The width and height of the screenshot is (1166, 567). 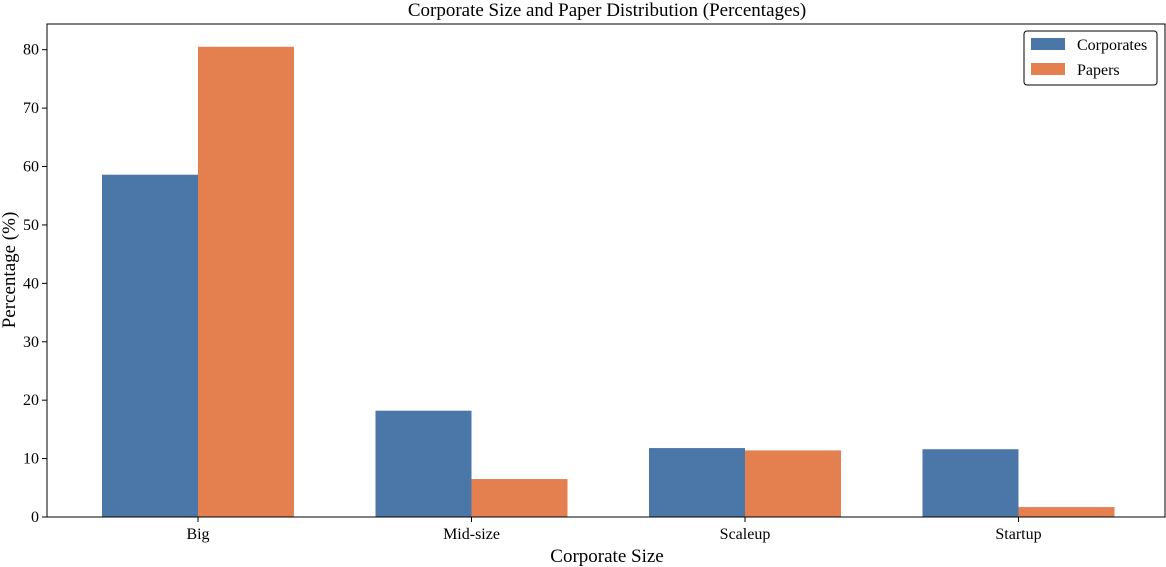 What do you see at coordinates (1090, 58) in the screenshot?
I see `legend: Corporates Papers` at bounding box center [1090, 58].